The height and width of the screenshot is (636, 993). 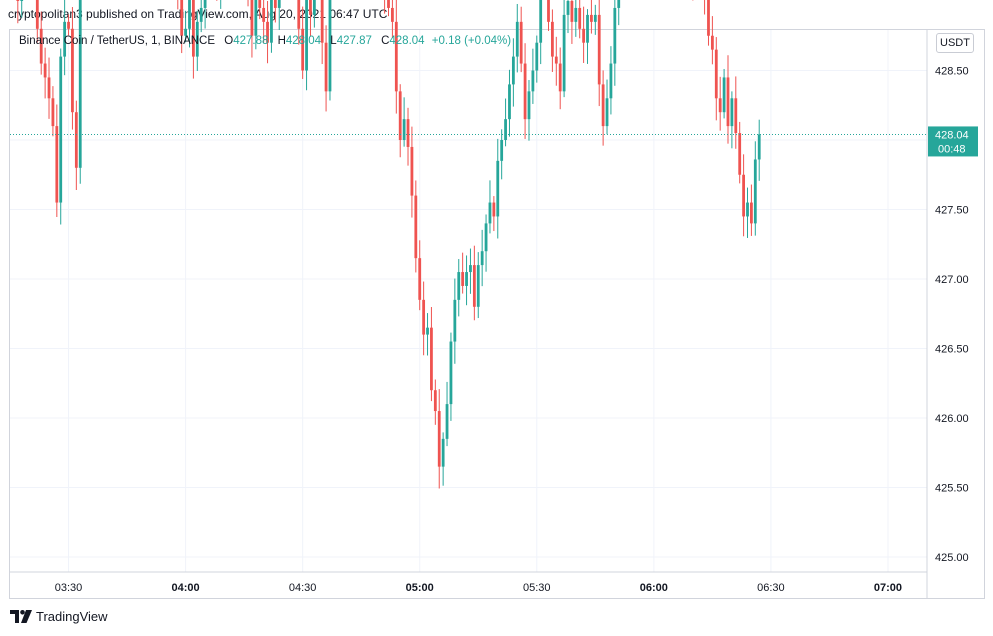 I want to click on tradingview-wordmark: TradingView, so click(x=72, y=616).